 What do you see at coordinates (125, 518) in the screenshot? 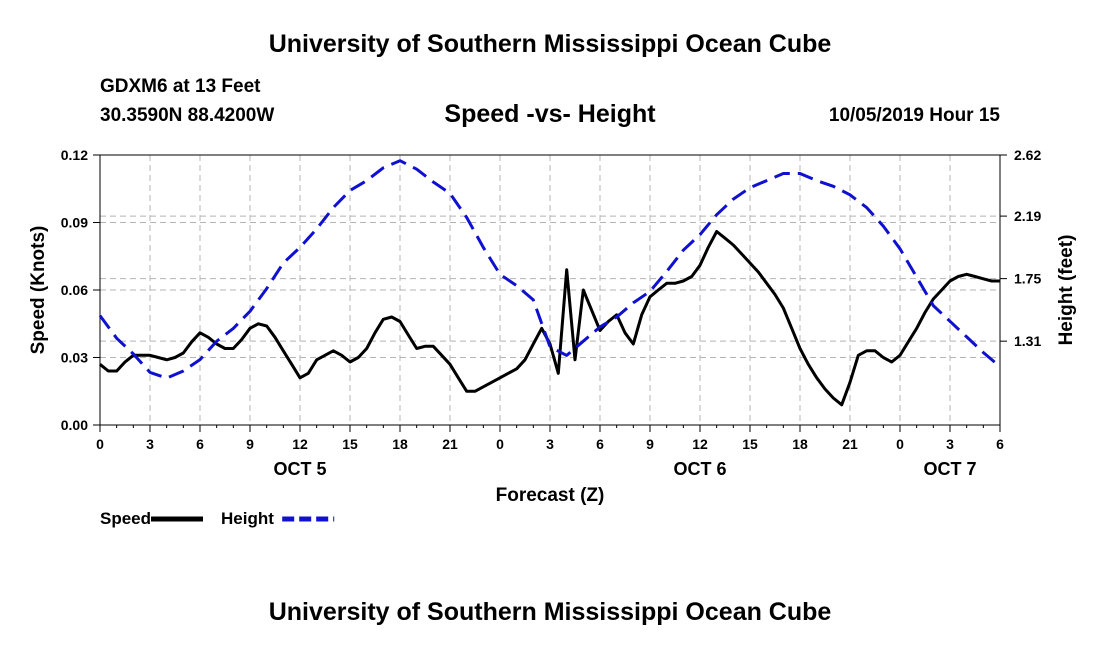
I see `legend-label-speed: Speed` at bounding box center [125, 518].